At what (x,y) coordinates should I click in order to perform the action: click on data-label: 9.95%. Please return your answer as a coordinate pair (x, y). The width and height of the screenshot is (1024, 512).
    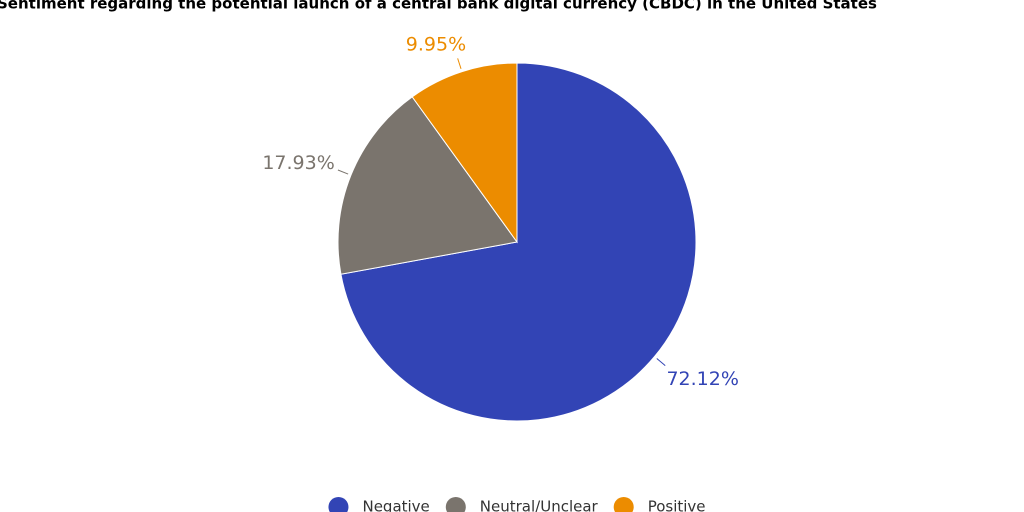
    Looking at the image, I should click on (436, 44).